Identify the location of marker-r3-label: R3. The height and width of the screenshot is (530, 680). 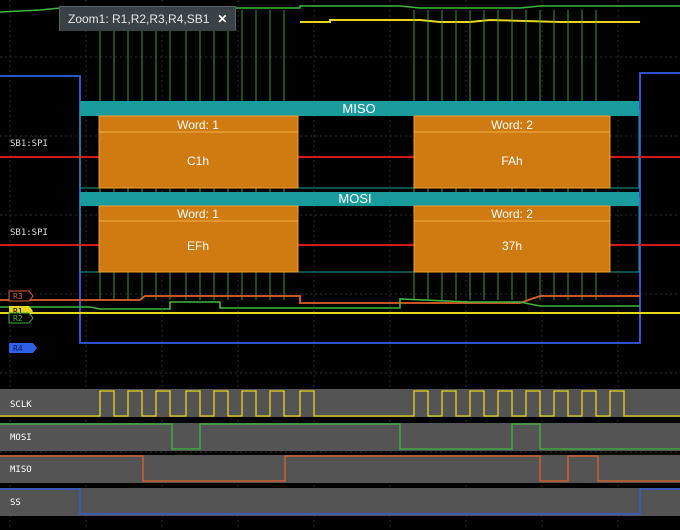
(18, 296).